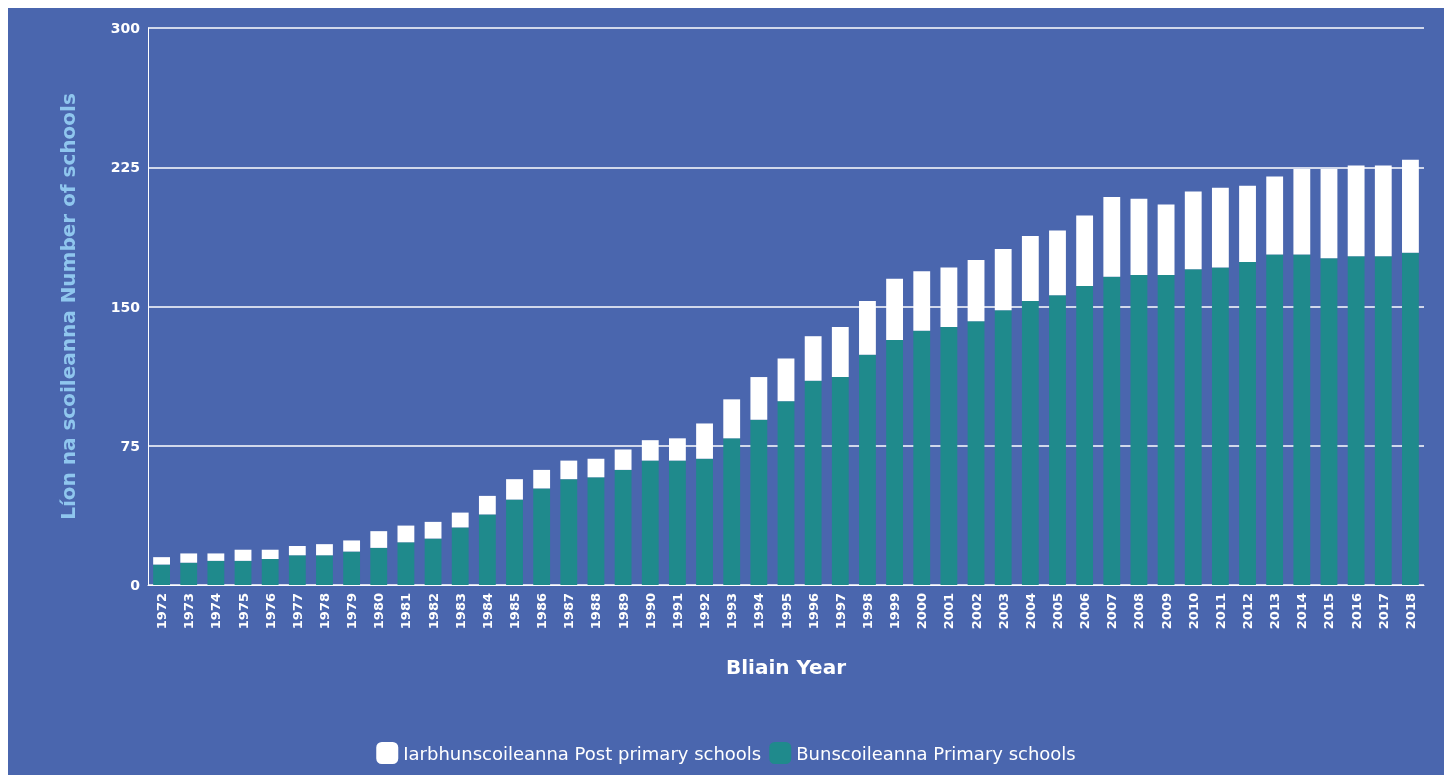 Image resolution: width=1452 pixels, height=783 pixels. What do you see at coordinates (270, 611) in the screenshot?
I see `x-tick-label: 1976` at bounding box center [270, 611].